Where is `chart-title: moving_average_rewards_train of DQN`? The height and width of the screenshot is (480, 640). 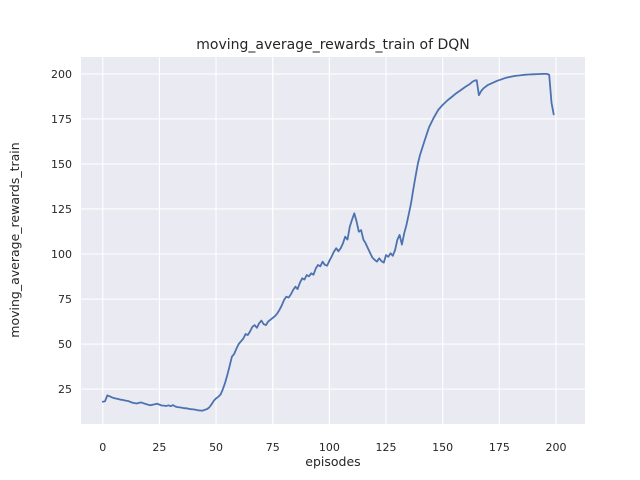 chart-title: moving_average_rewards_train of DQN is located at coordinates (333, 45).